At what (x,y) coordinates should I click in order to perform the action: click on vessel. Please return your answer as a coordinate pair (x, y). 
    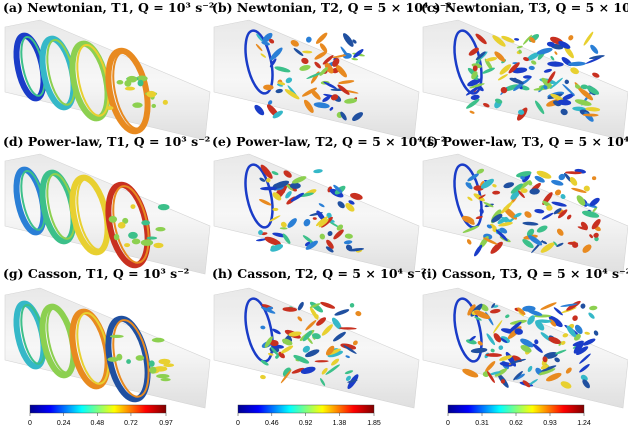
    Looking at the image, I should click on (316, 348).